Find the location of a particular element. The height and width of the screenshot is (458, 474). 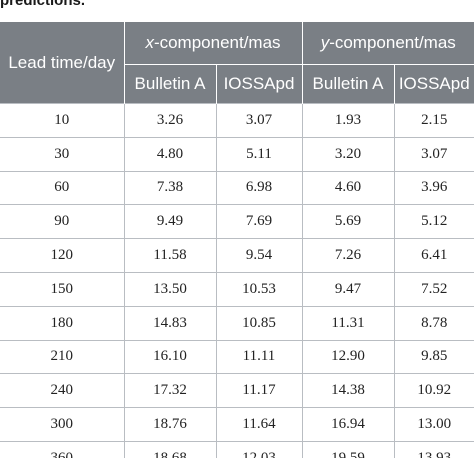

x-iossapd-cell: 12.03 is located at coordinates (258, 449).